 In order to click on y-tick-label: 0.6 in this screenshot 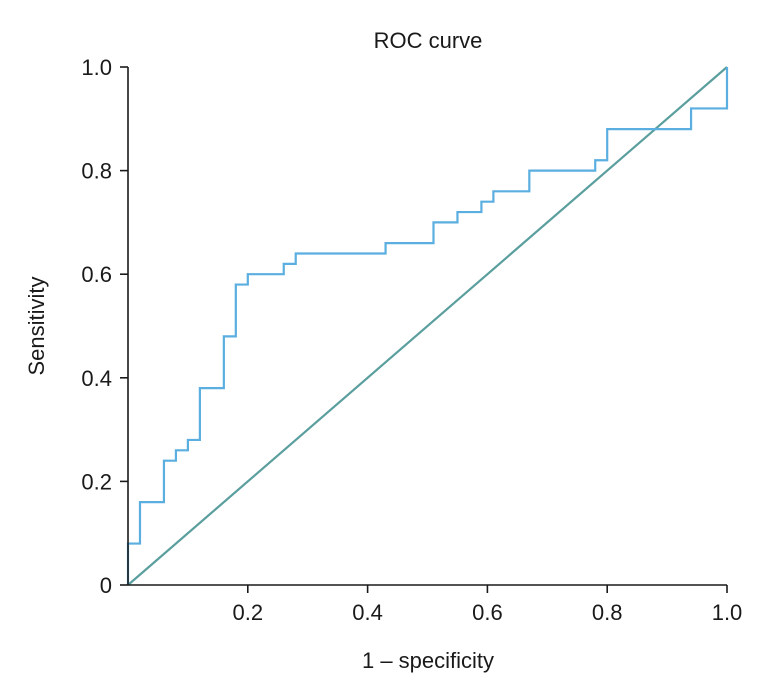, I will do `click(96, 274)`.